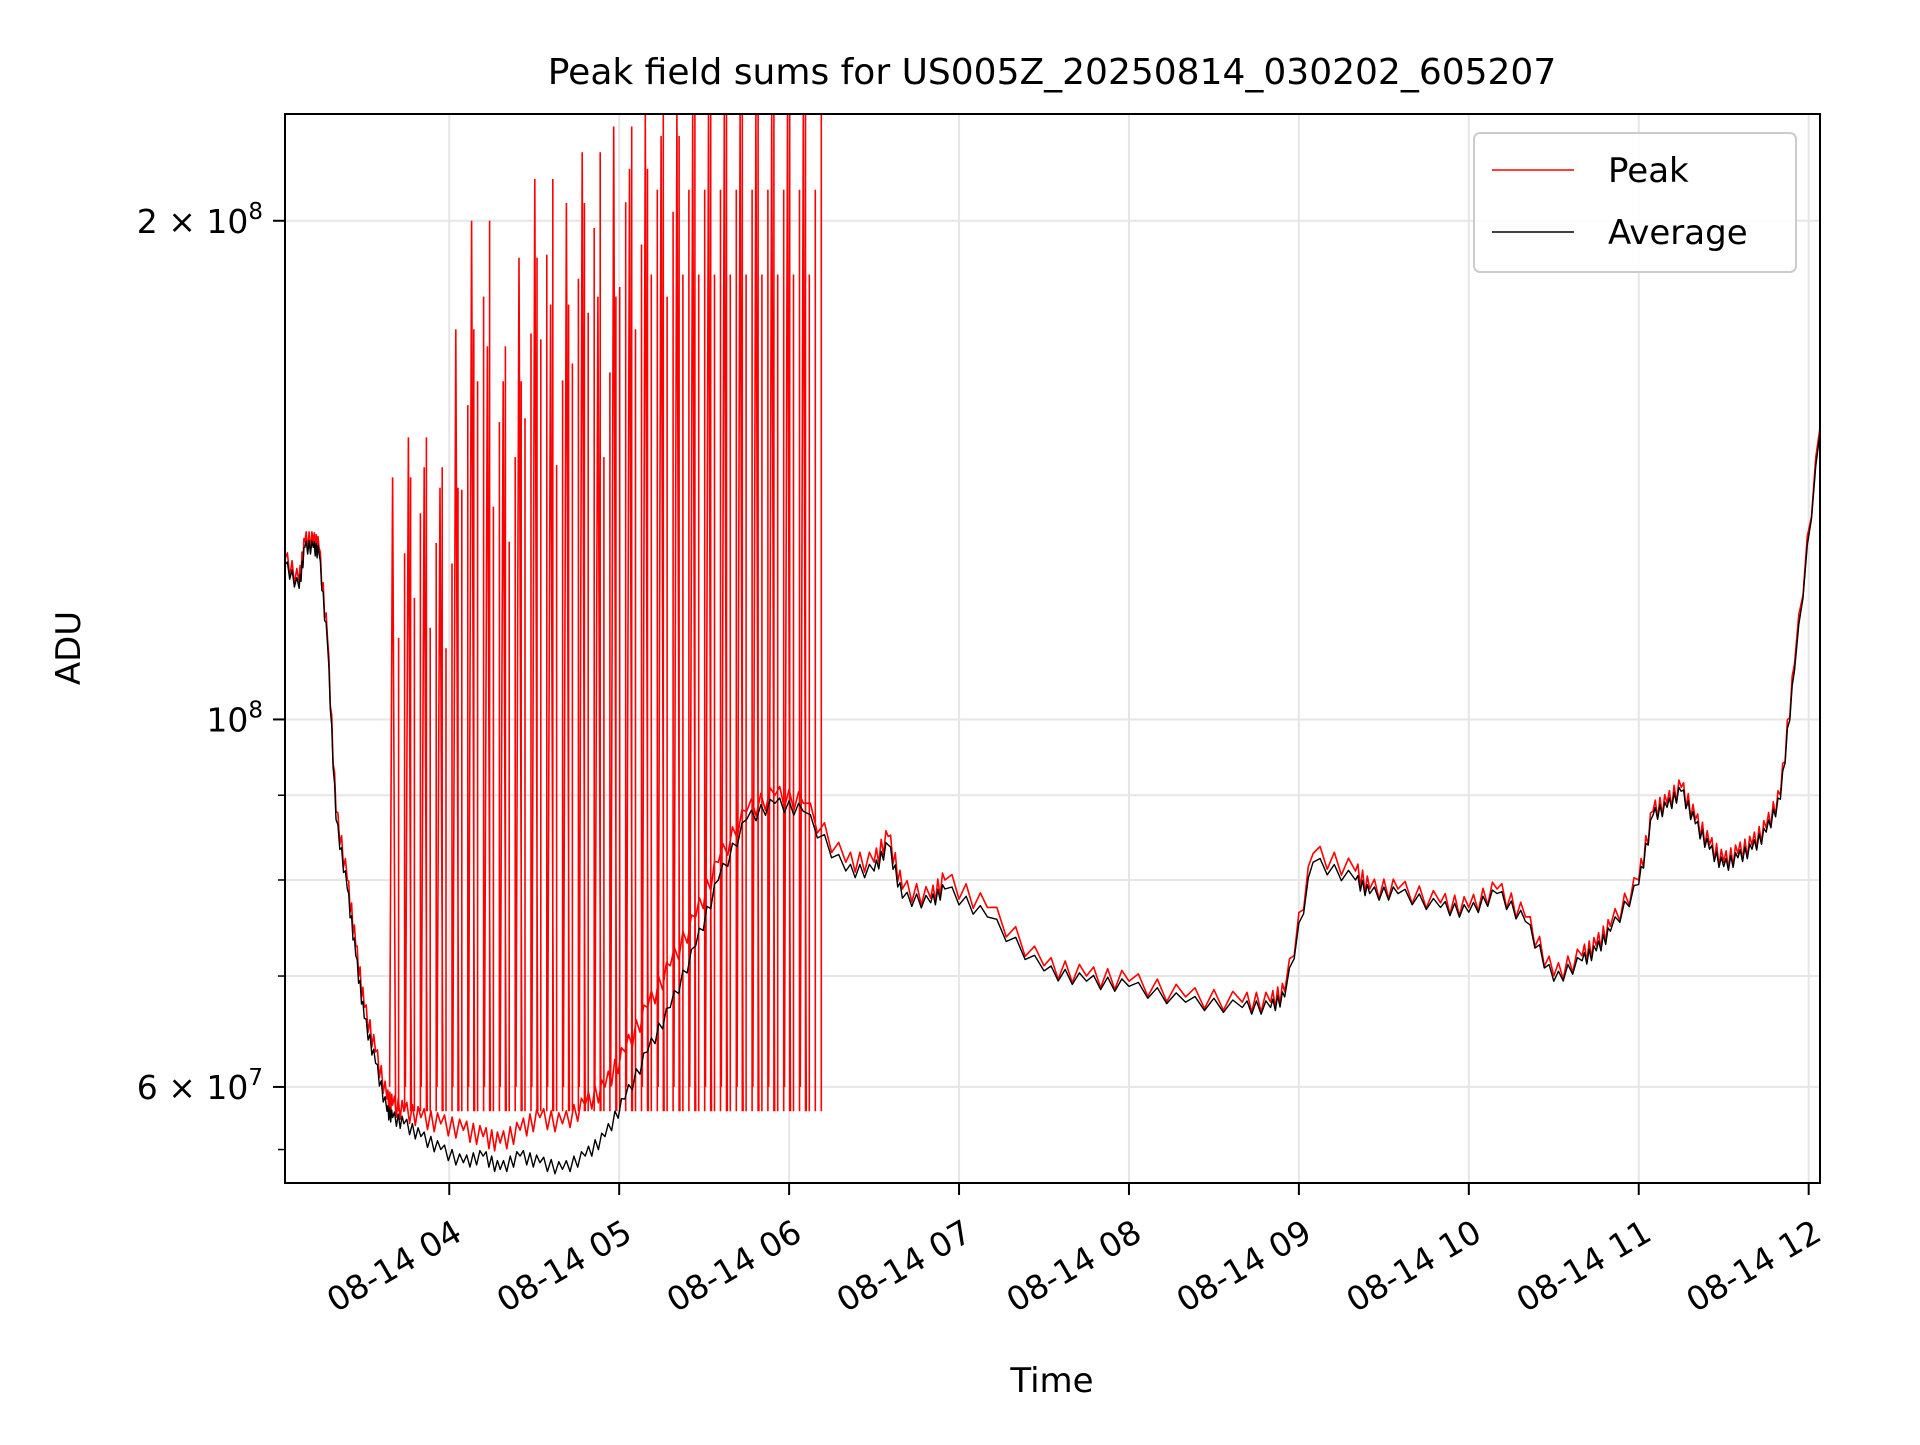  What do you see at coordinates (200, 220) in the screenshot?
I see `y-tick-label: 2 × 108` at bounding box center [200, 220].